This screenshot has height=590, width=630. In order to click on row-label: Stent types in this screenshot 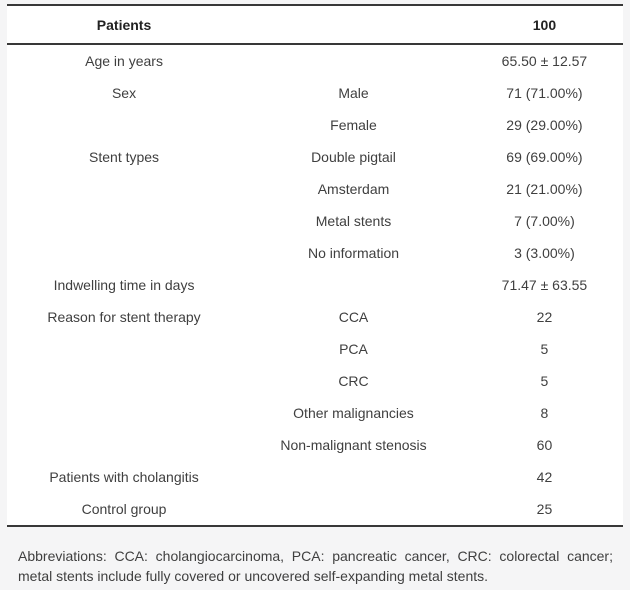, I will do `click(124, 157)`.